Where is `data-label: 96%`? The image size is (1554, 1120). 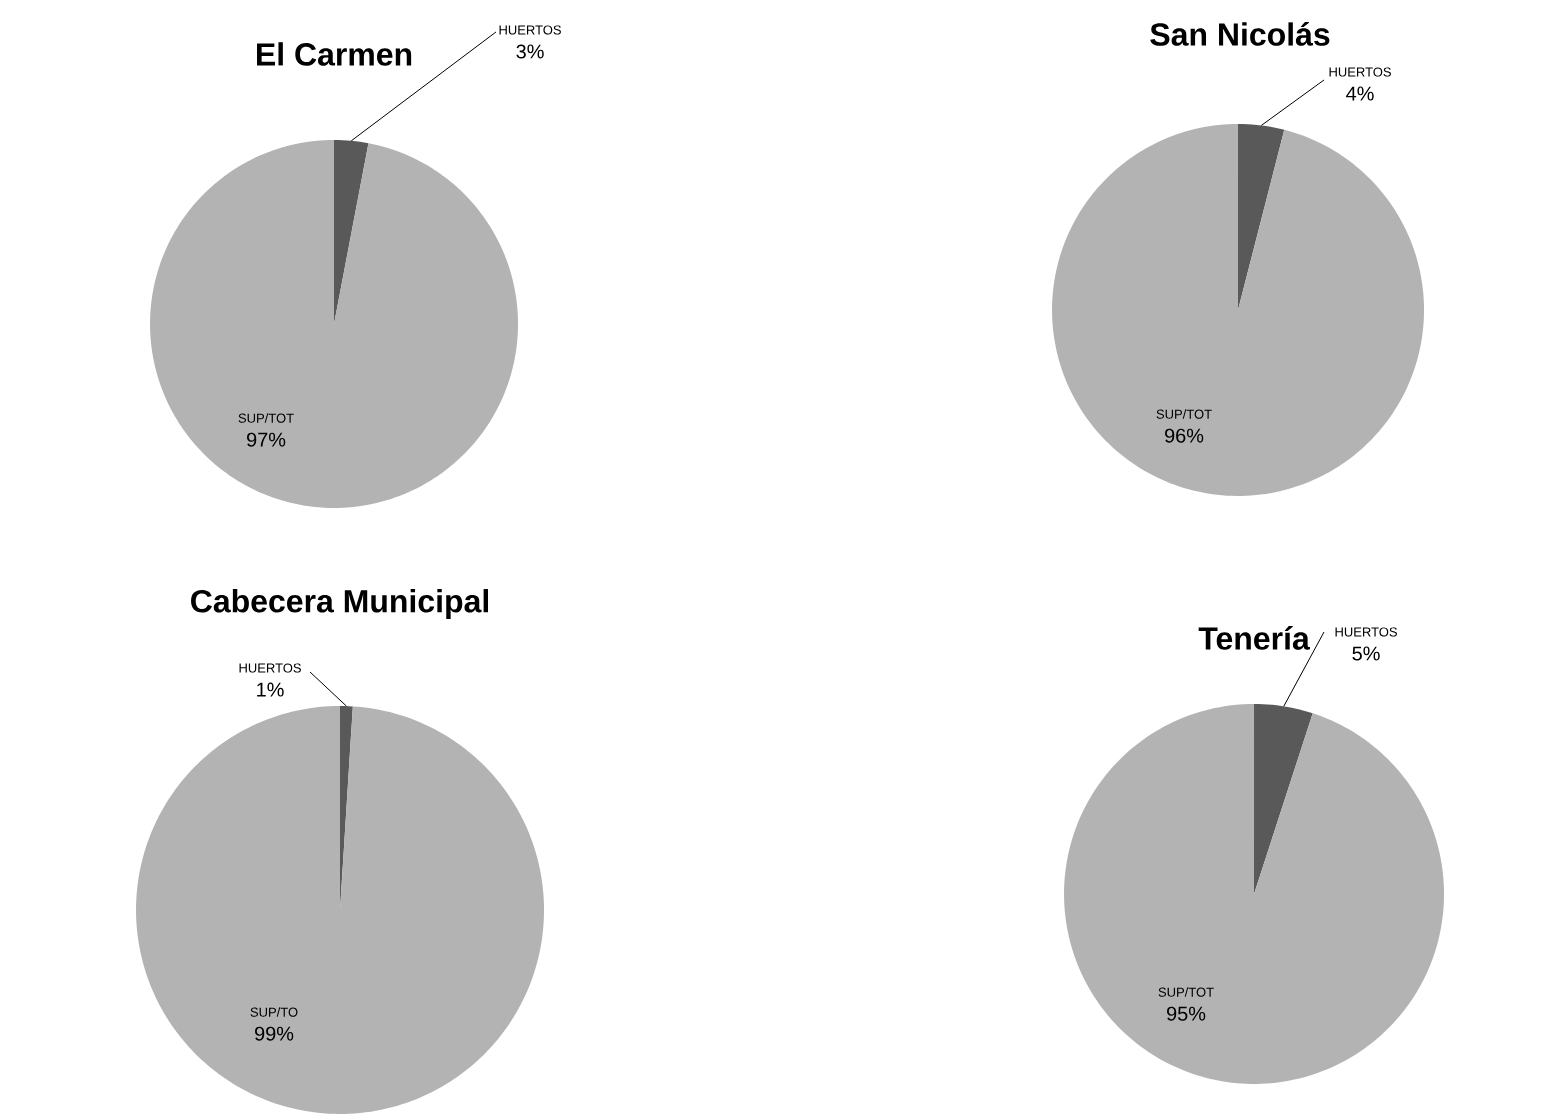 data-label: 96% is located at coordinates (1184, 435).